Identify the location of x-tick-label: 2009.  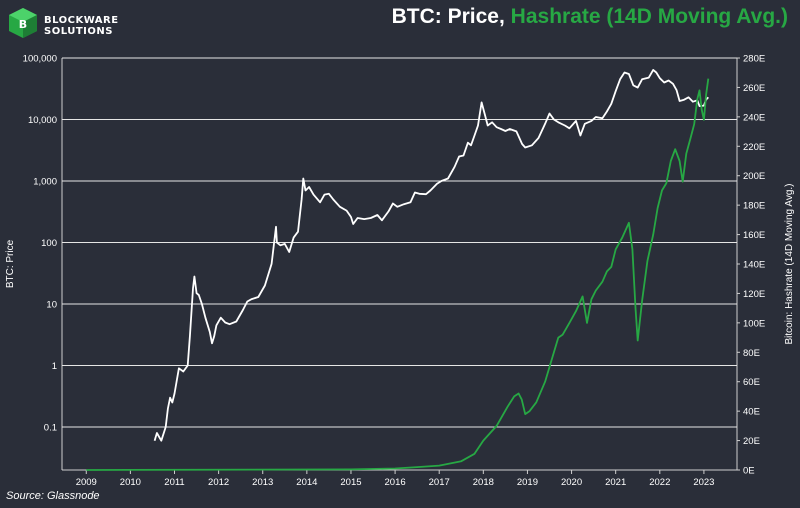
(86, 482).